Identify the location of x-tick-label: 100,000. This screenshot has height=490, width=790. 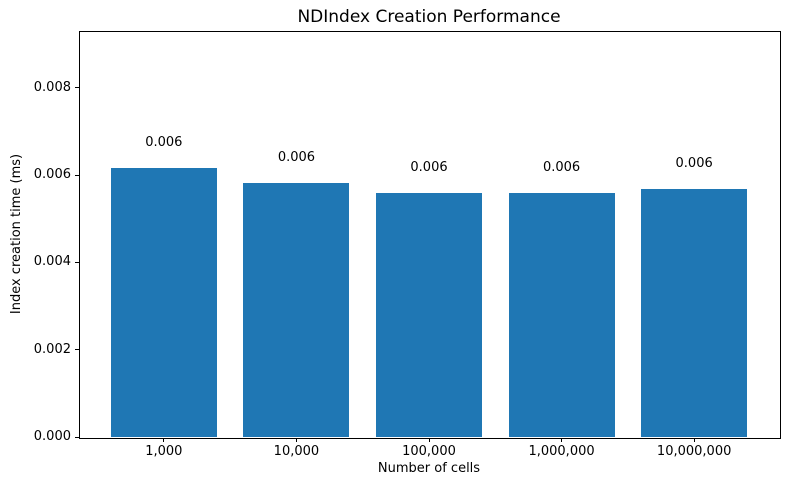
(429, 451).